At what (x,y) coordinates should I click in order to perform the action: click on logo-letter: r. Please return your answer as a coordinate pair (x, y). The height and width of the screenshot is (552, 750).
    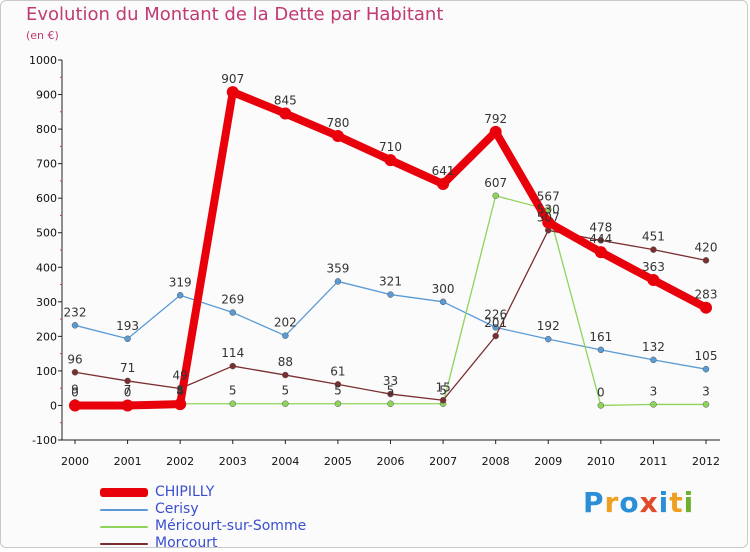
    Looking at the image, I should click on (612, 502).